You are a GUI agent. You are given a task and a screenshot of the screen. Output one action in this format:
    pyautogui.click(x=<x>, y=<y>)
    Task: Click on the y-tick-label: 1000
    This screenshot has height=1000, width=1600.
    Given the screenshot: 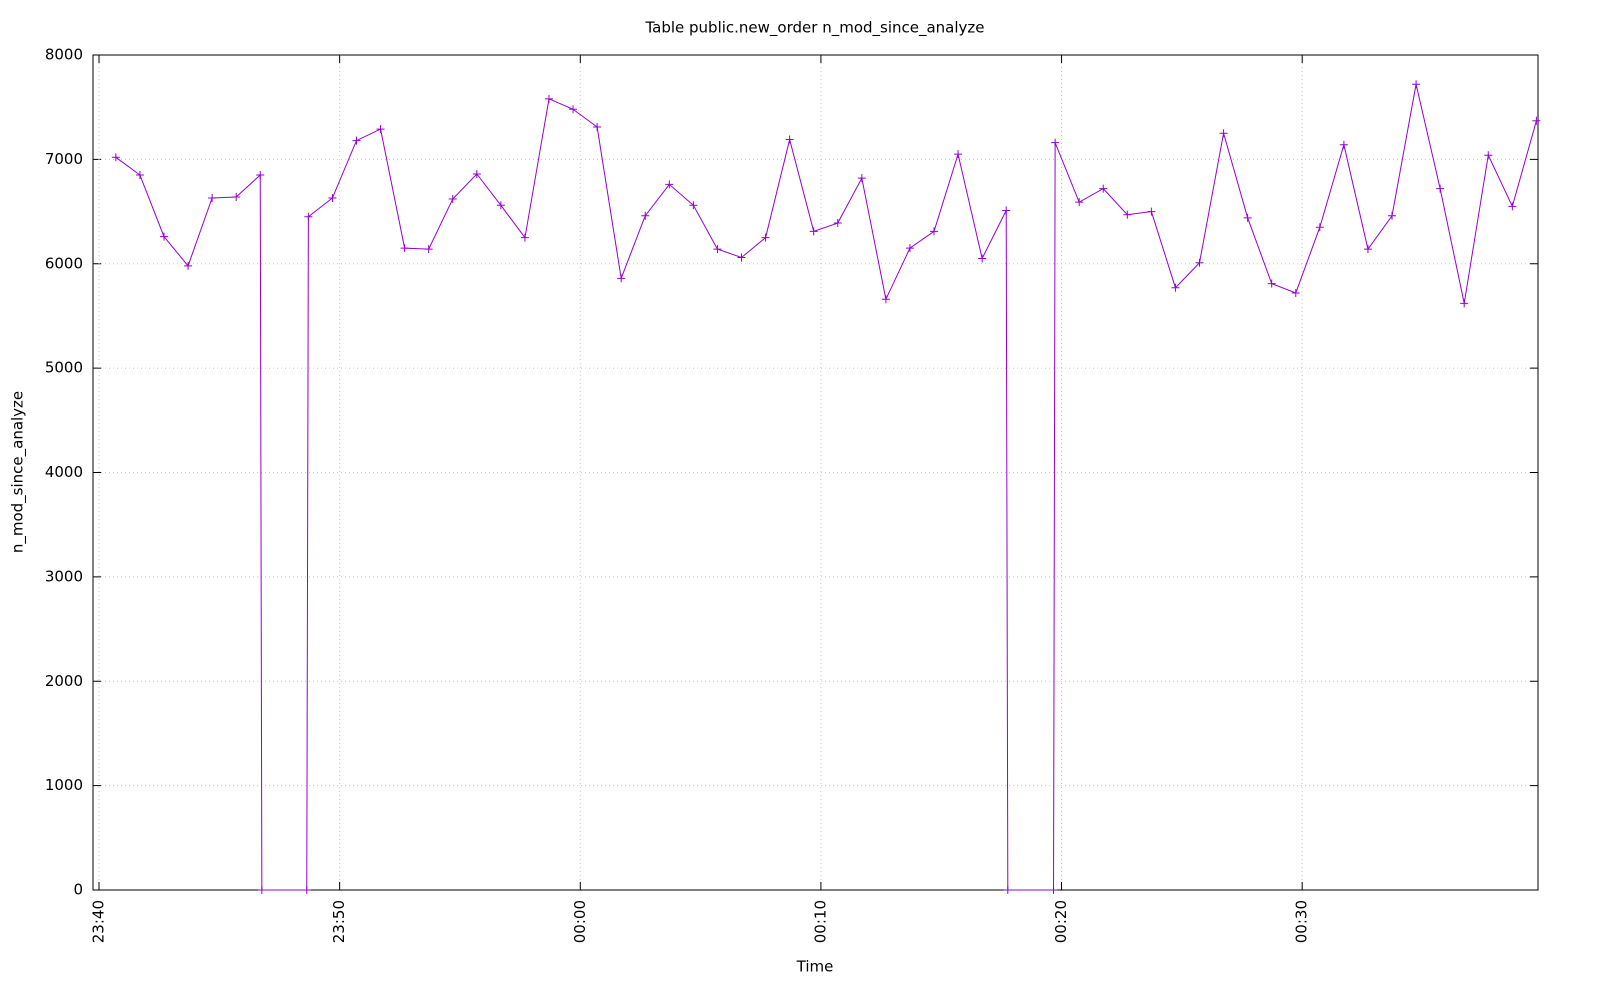 What is the action you would take?
    pyautogui.click(x=64, y=785)
    